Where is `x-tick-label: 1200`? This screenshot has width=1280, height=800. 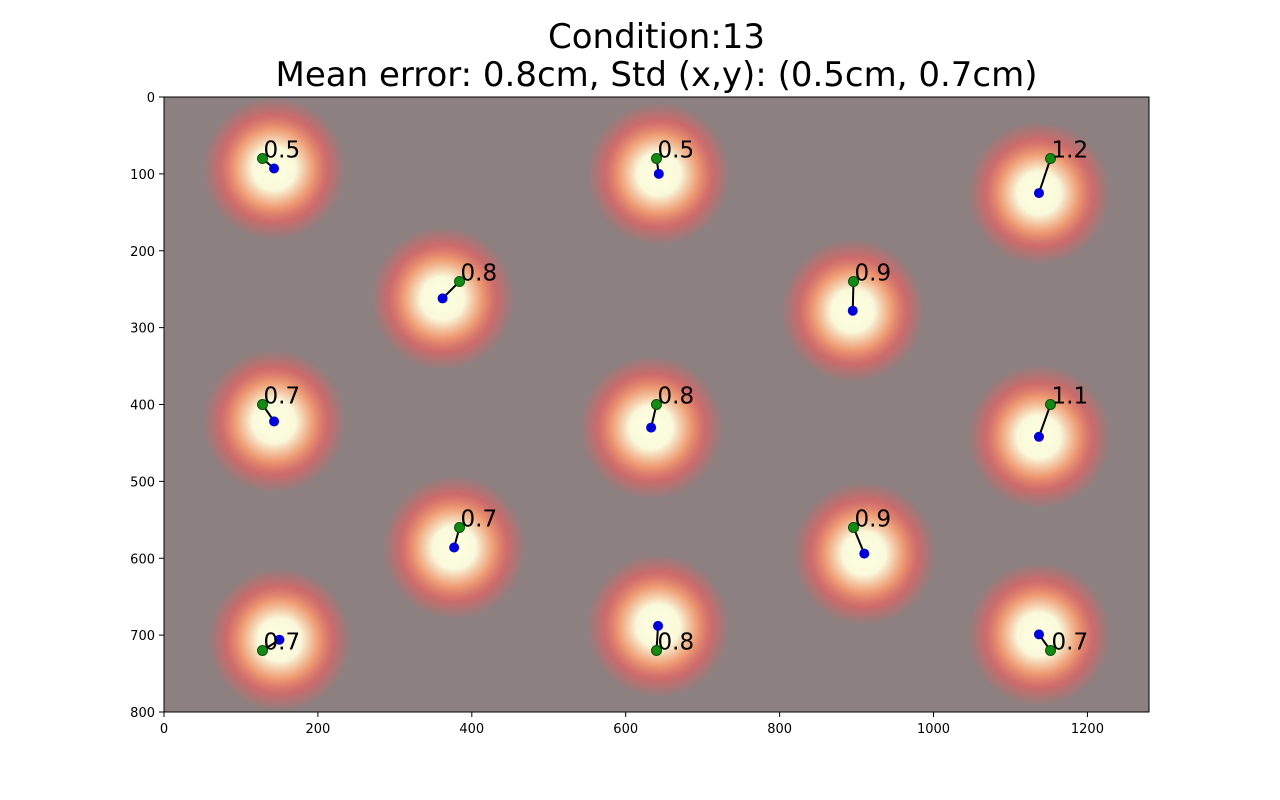
x-tick-label: 1200 is located at coordinates (1087, 729).